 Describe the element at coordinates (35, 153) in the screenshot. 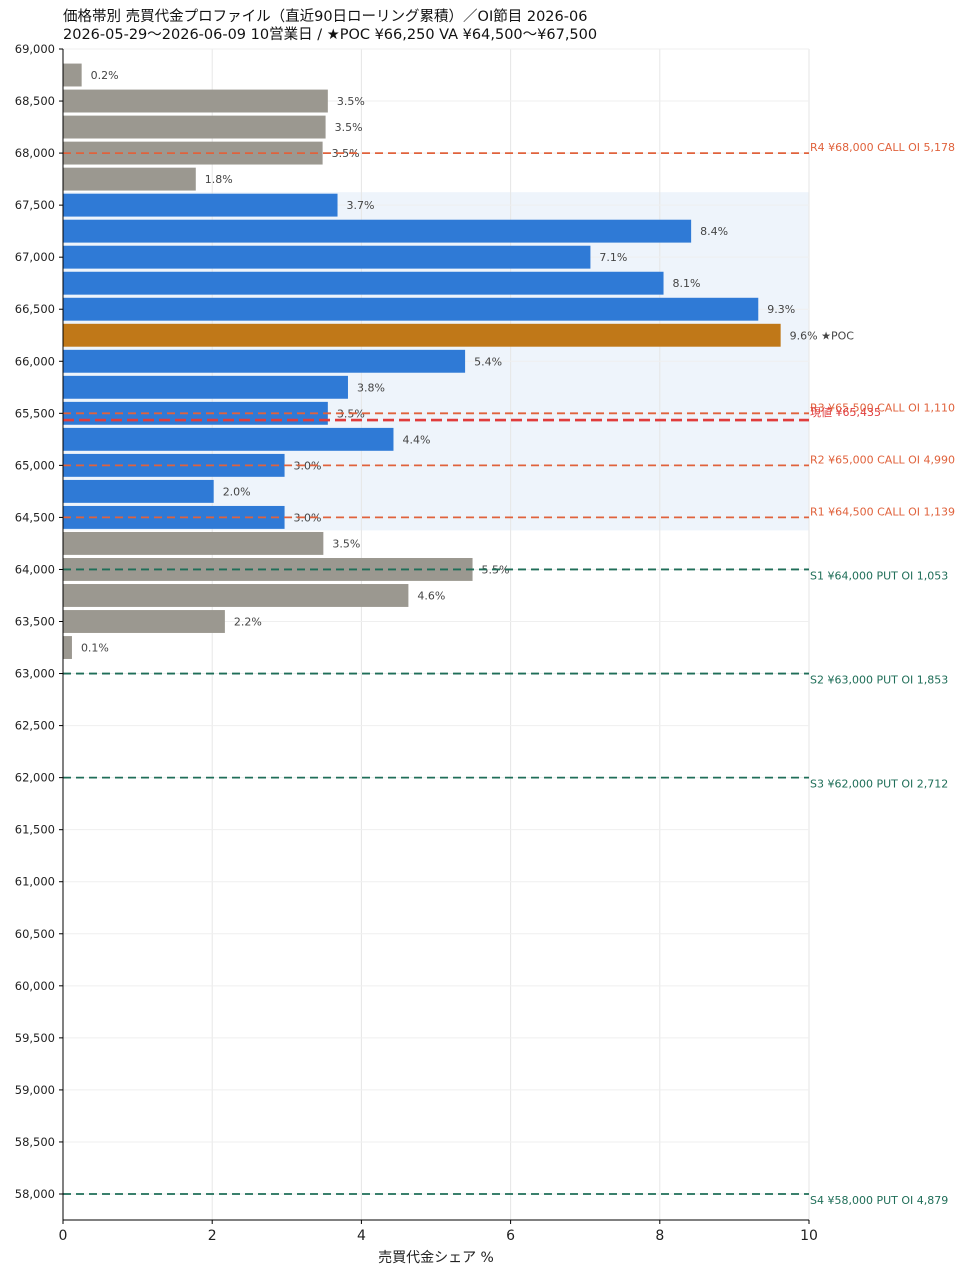

I see `y-tick-label: 68,000` at that location.